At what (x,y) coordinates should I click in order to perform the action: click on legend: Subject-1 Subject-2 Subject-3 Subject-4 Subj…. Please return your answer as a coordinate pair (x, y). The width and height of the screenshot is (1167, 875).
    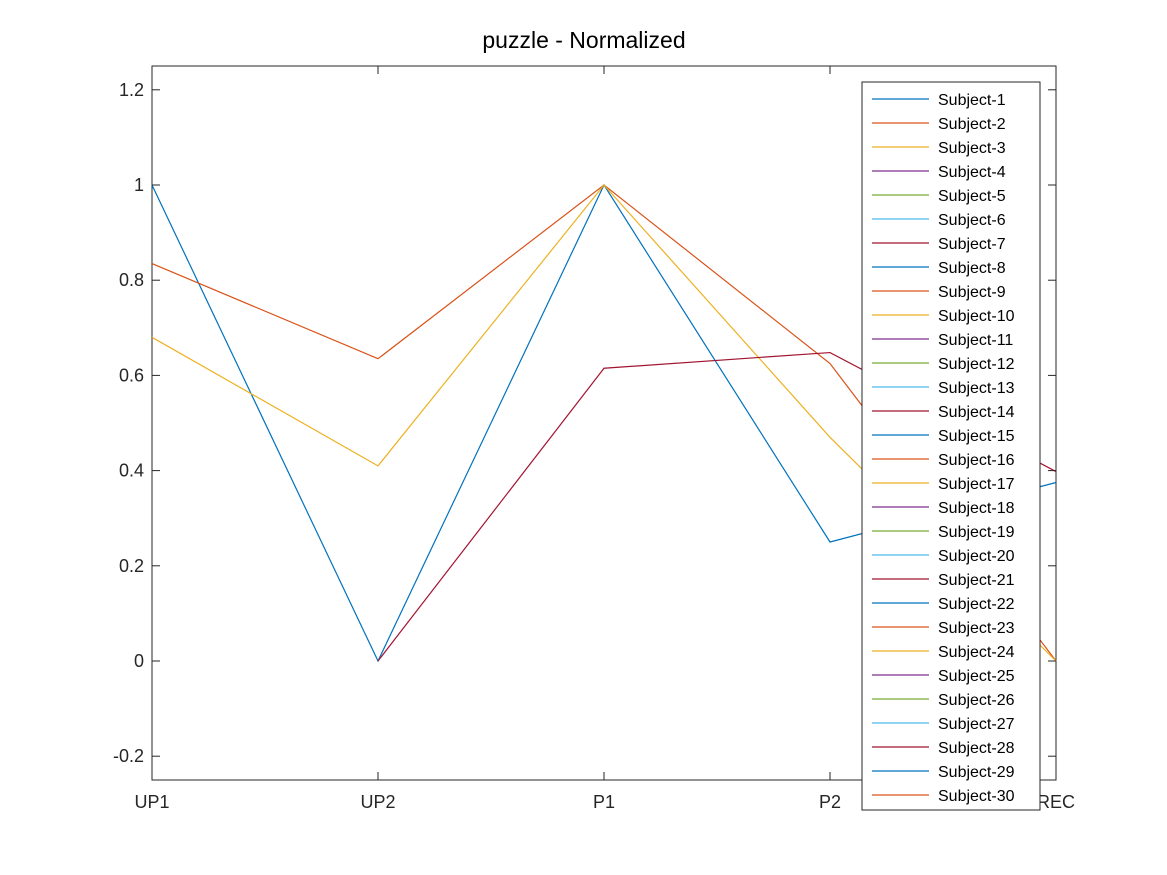
    Looking at the image, I should click on (951, 446).